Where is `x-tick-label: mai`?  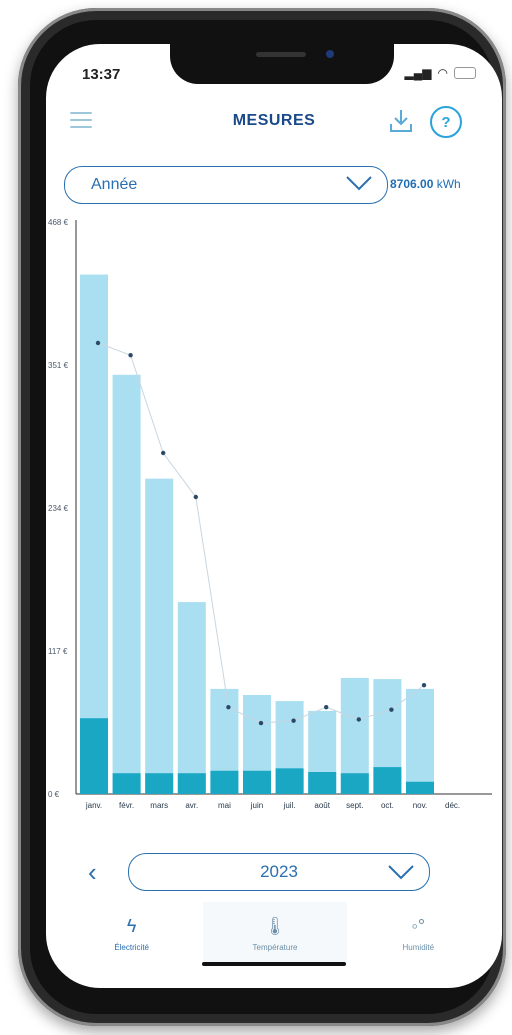
x-tick-label: mai is located at coordinates (224, 805).